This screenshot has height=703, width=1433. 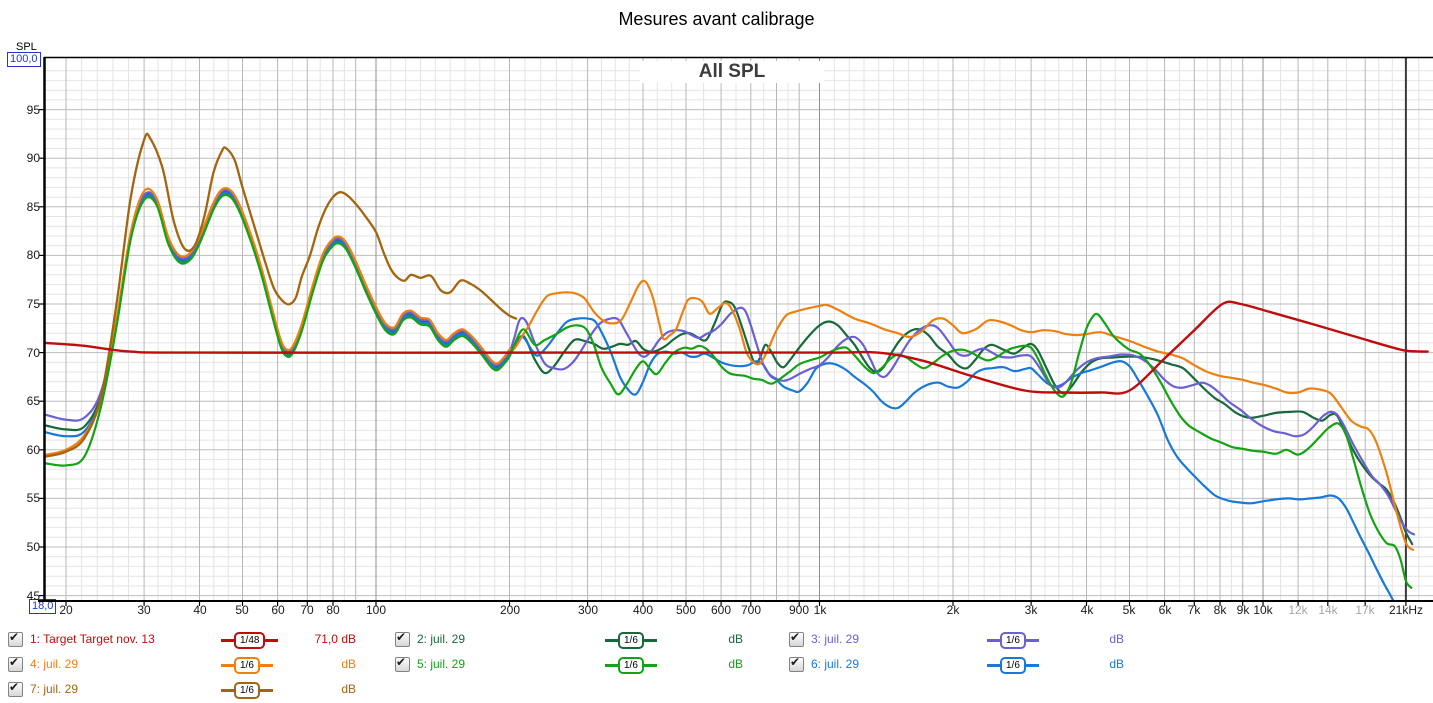 What do you see at coordinates (735, 664) in the screenshot?
I see `measurement-value-5: dB` at bounding box center [735, 664].